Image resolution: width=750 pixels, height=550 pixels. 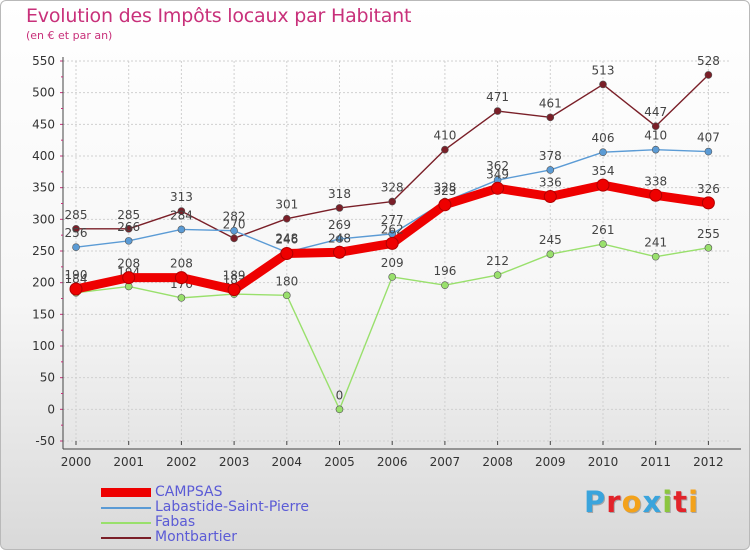 What do you see at coordinates (51, 409) in the screenshot?
I see `y-tick-label: 0` at bounding box center [51, 409].